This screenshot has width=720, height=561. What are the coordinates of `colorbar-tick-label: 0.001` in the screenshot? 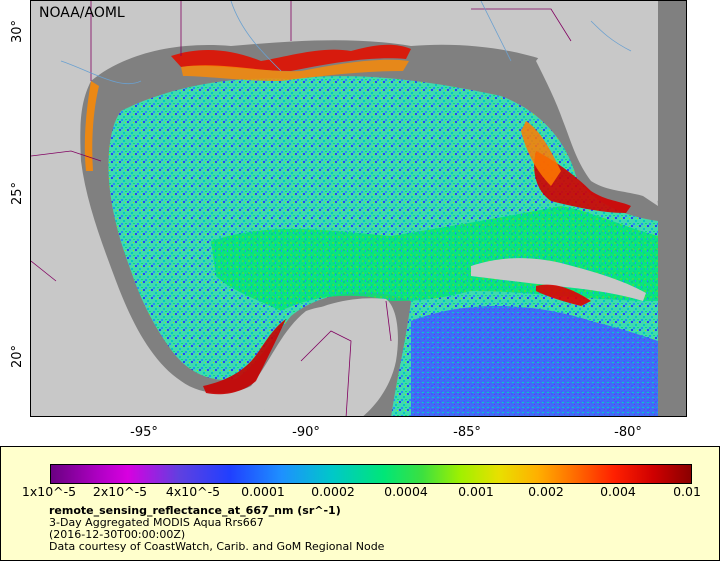 It's located at (476, 491).